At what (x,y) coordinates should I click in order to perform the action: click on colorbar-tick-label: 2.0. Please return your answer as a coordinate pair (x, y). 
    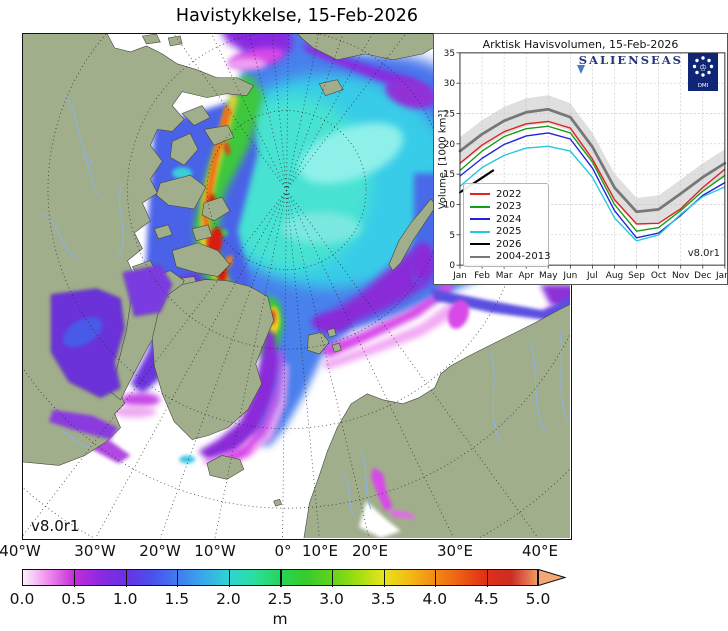
    Looking at the image, I should click on (228, 599).